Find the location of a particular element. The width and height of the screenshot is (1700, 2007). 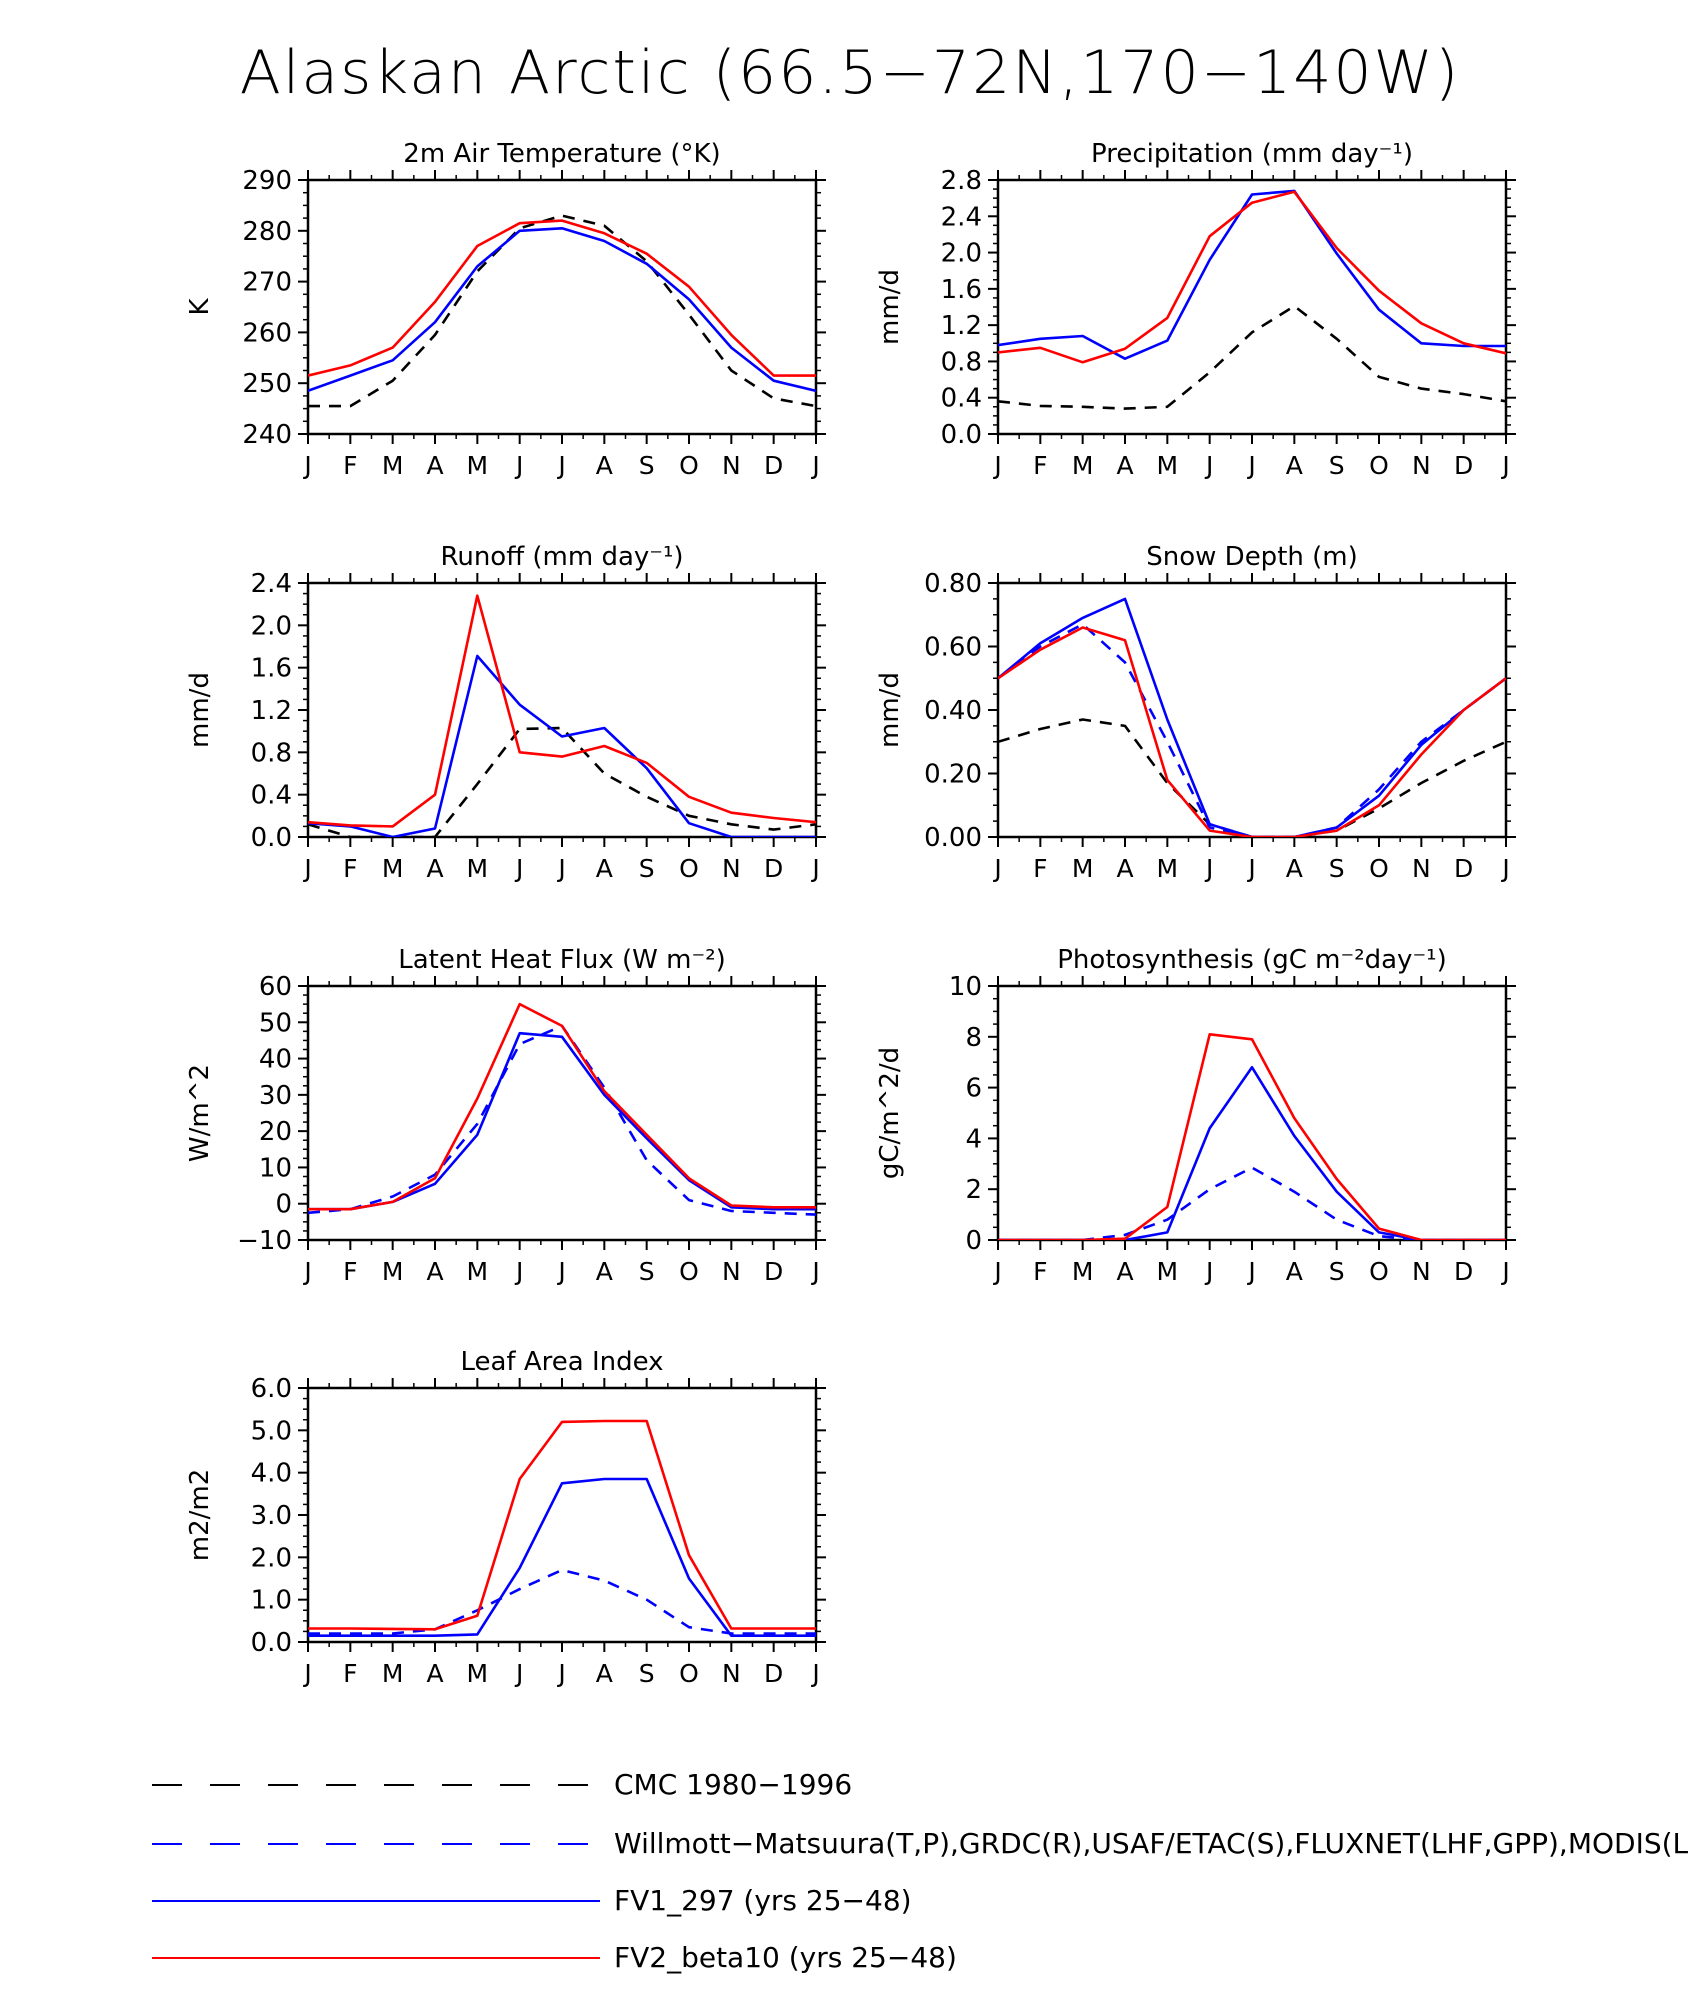

y-tick-label: 50 is located at coordinates (275, 1023).